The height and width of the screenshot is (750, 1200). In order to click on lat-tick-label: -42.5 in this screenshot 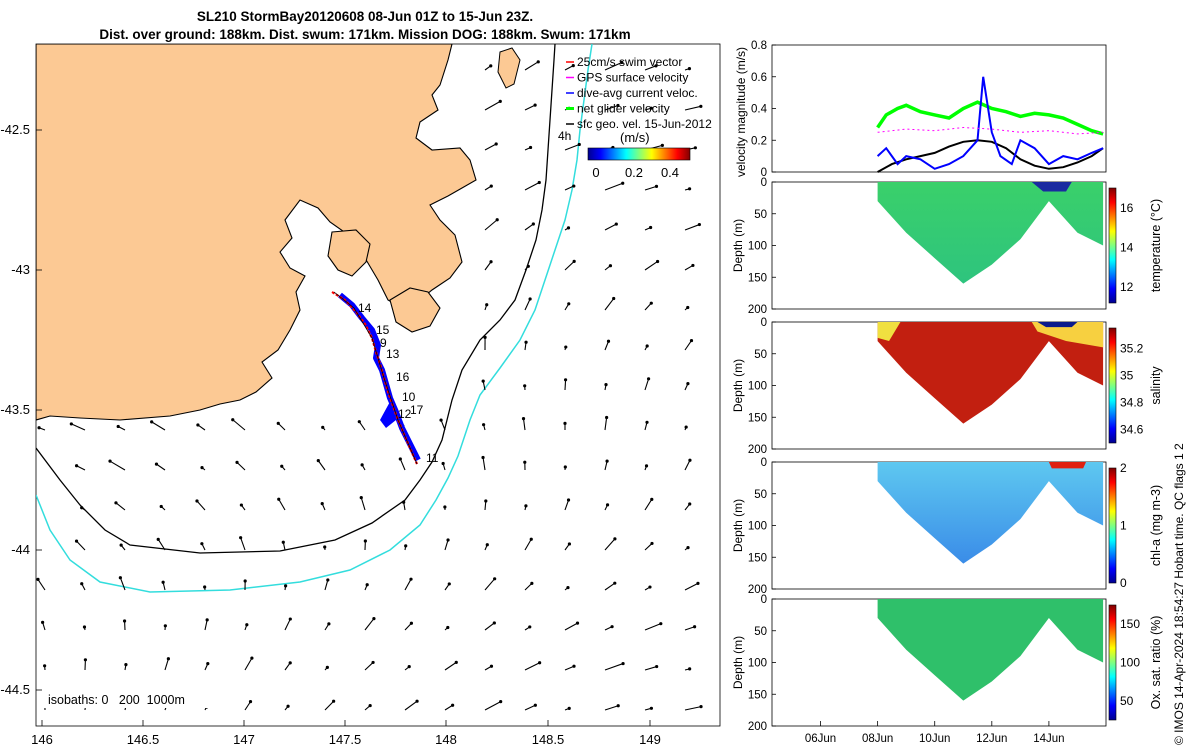, I will do `click(15, 129)`.